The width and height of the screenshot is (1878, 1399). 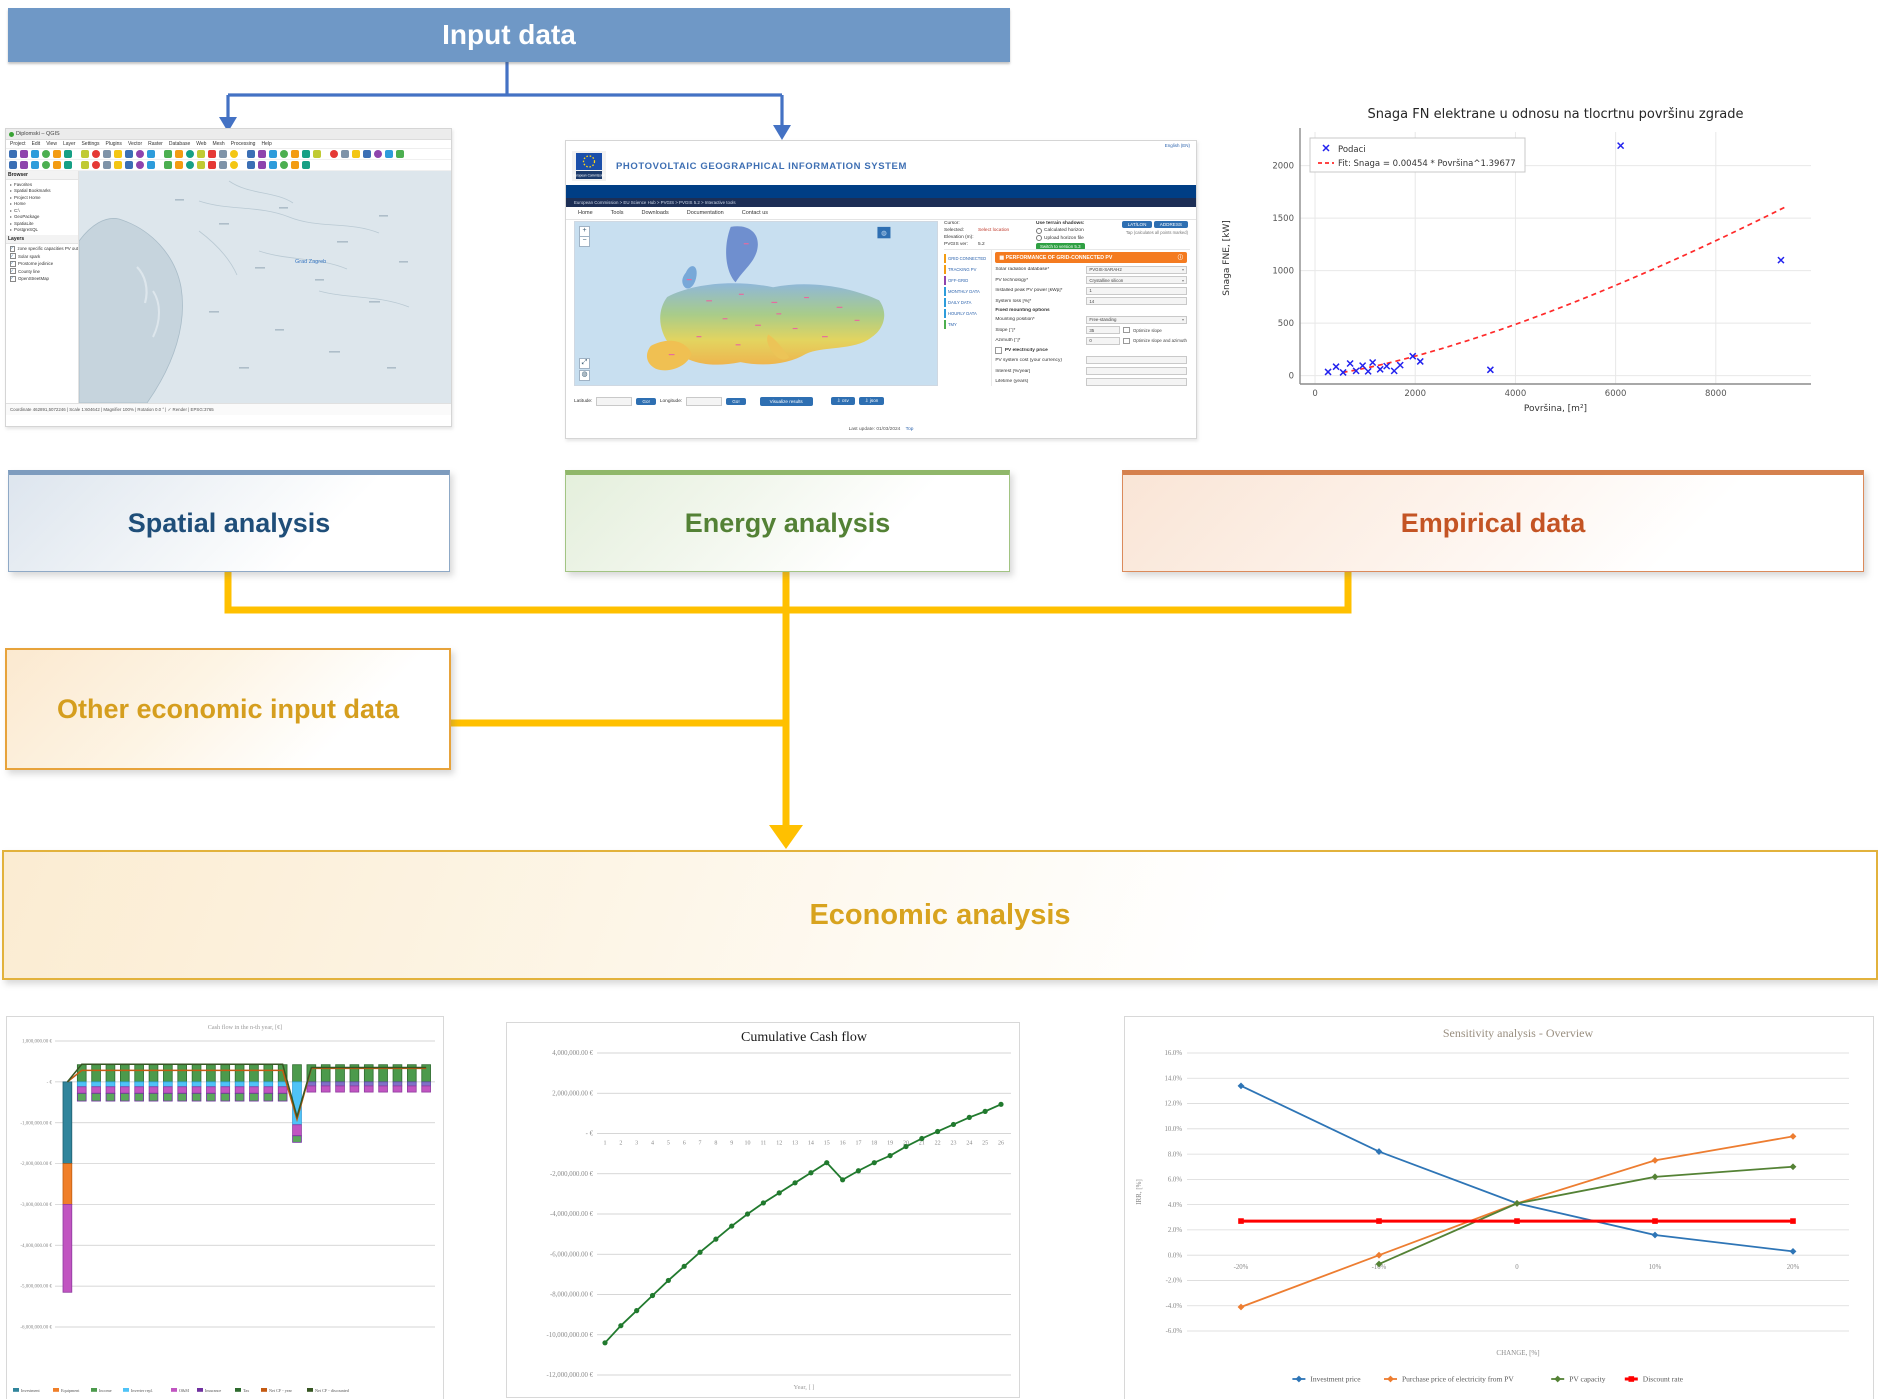 What do you see at coordinates (705, 213) in the screenshot?
I see `pvgis-nav-documentation: Documentation` at bounding box center [705, 213].